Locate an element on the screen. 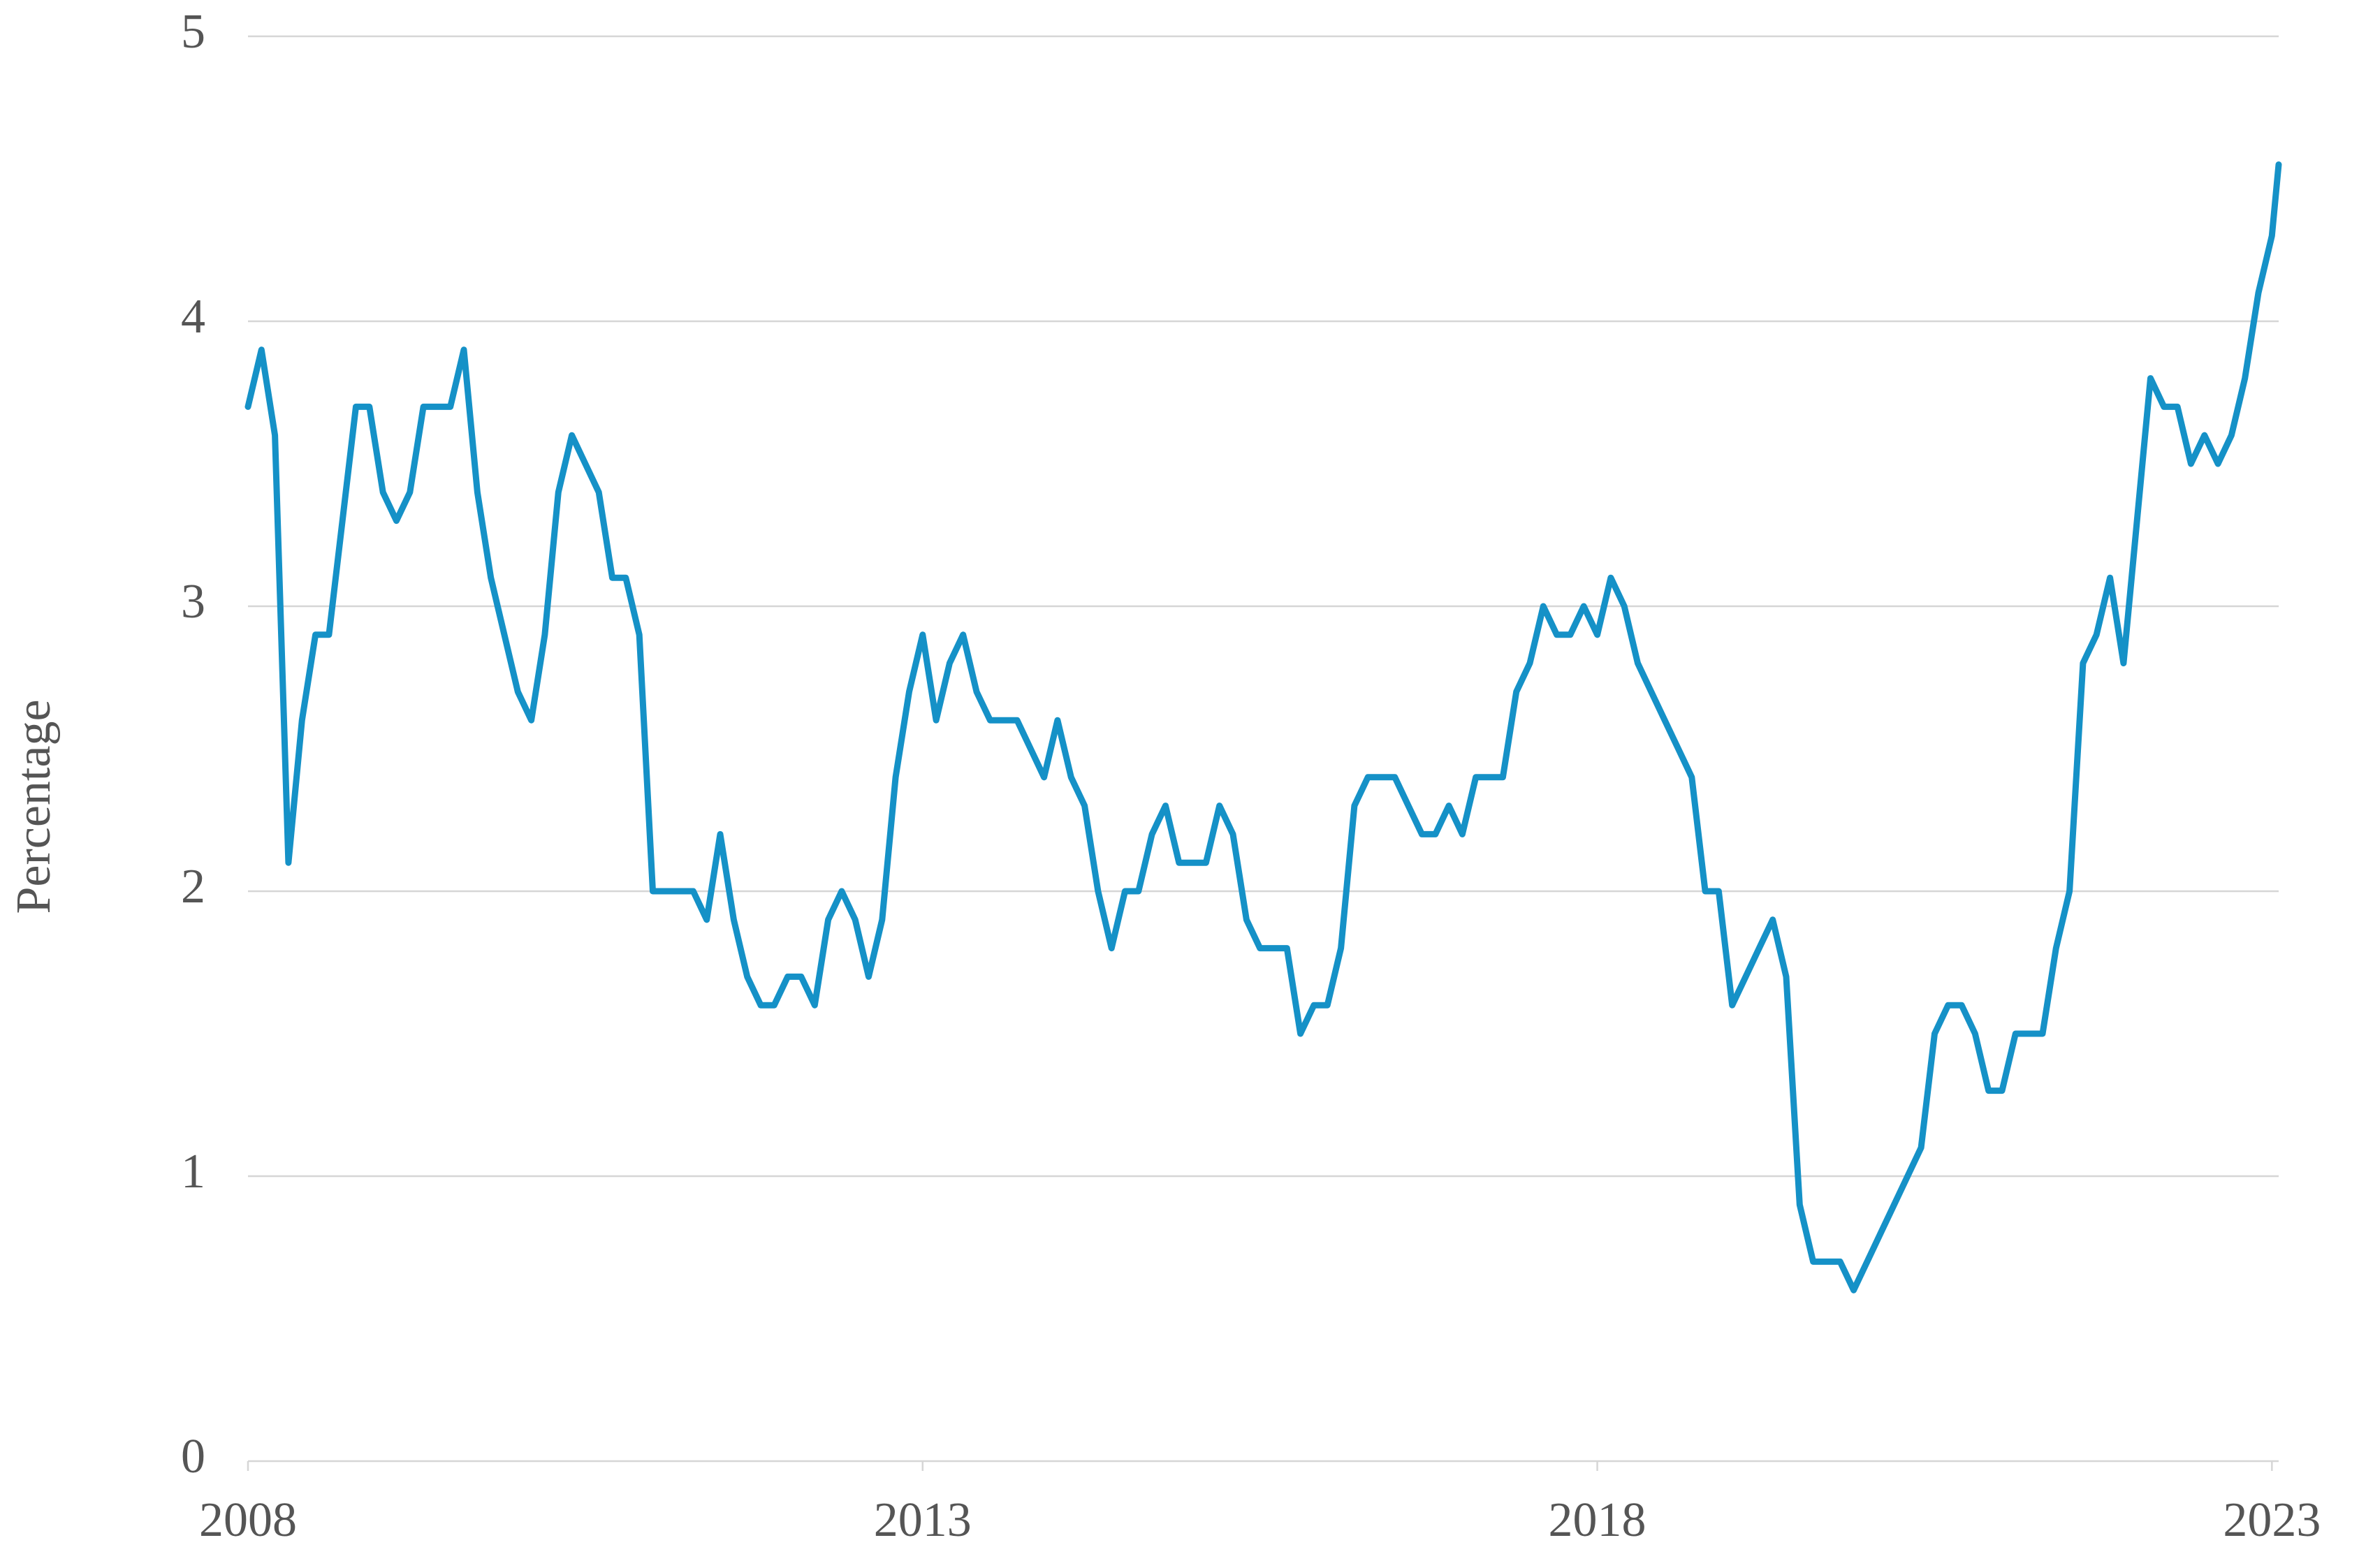 This screenshot has width=2359, height=1568. y-axis-label: Percentage is located at coordinates (34, 806).